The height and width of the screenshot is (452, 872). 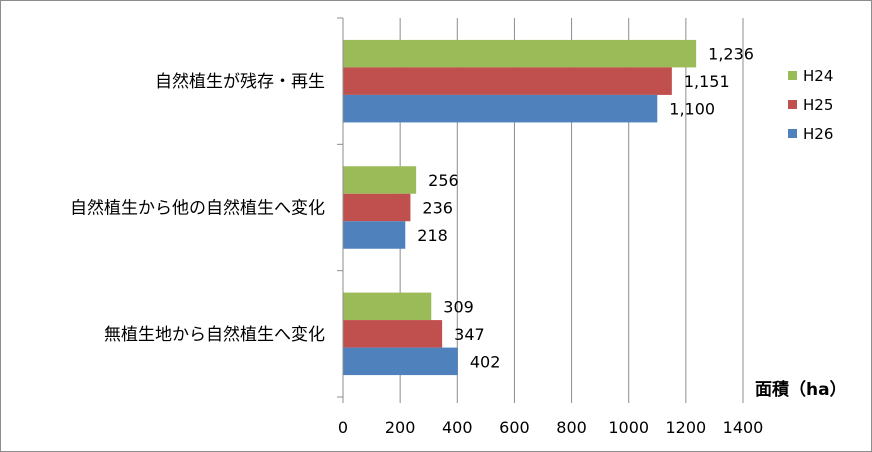 I want to click on x-tick-label: 1000, so click(x=628, y=427).